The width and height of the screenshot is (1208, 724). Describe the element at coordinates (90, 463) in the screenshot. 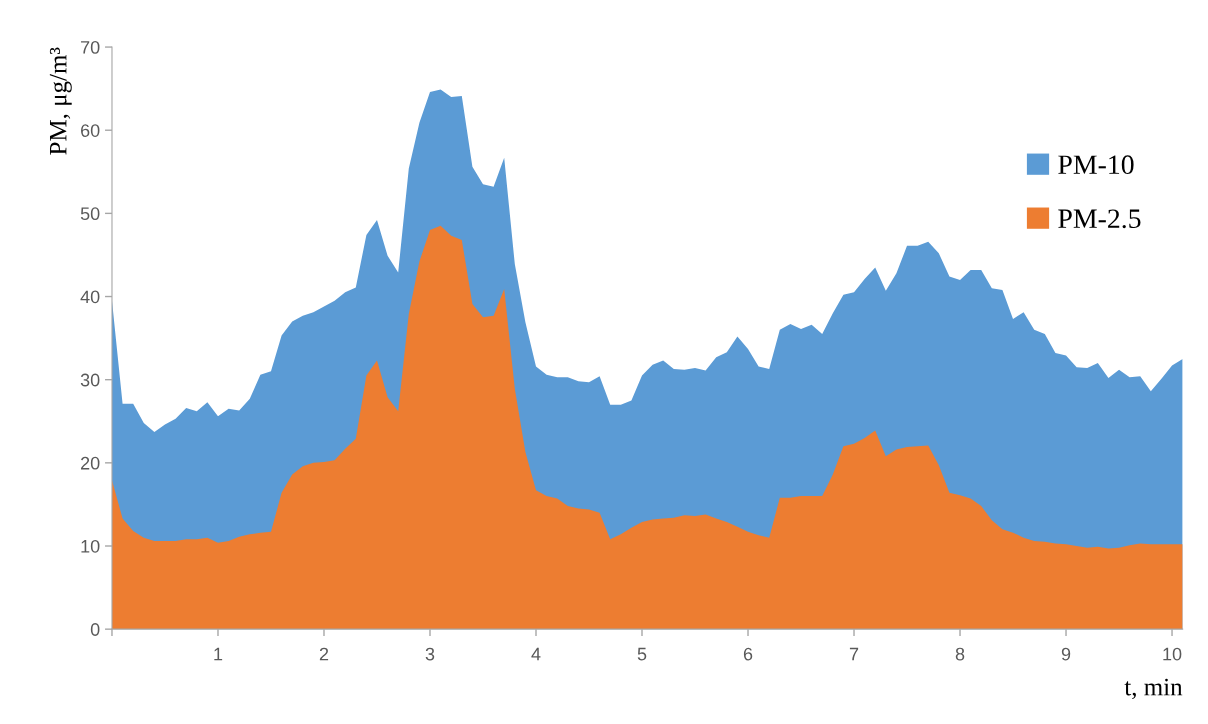

I see `y-tick-label: 20` at that location.